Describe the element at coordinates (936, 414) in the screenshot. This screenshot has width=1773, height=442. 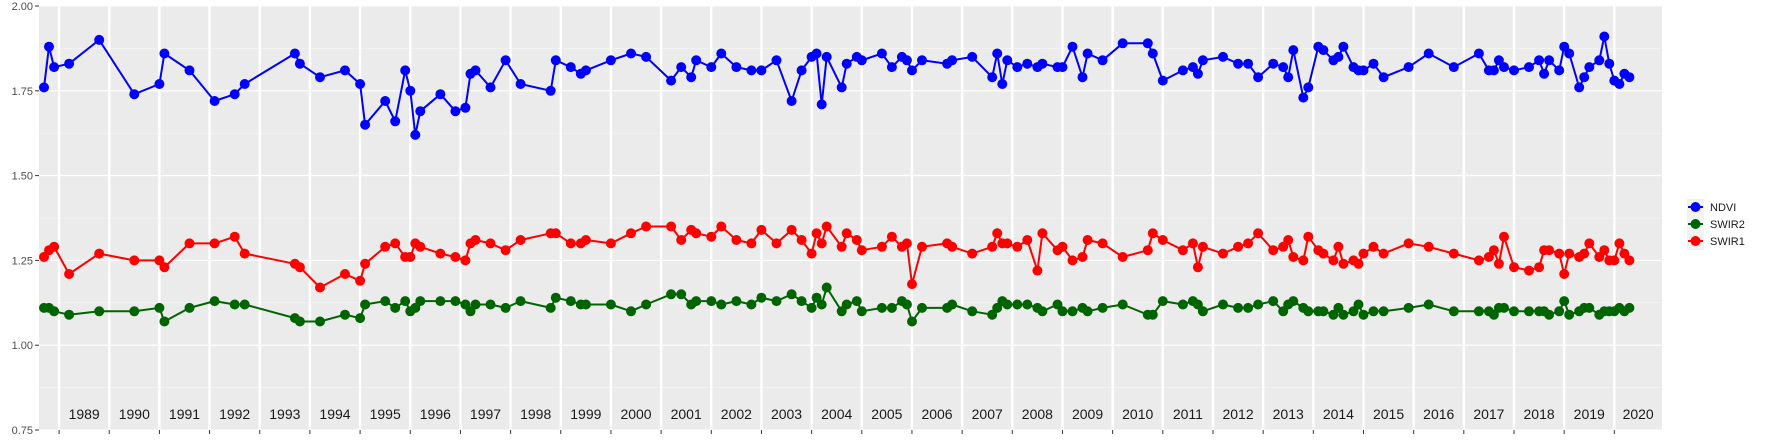
I see `year-label: 2006` at that location.